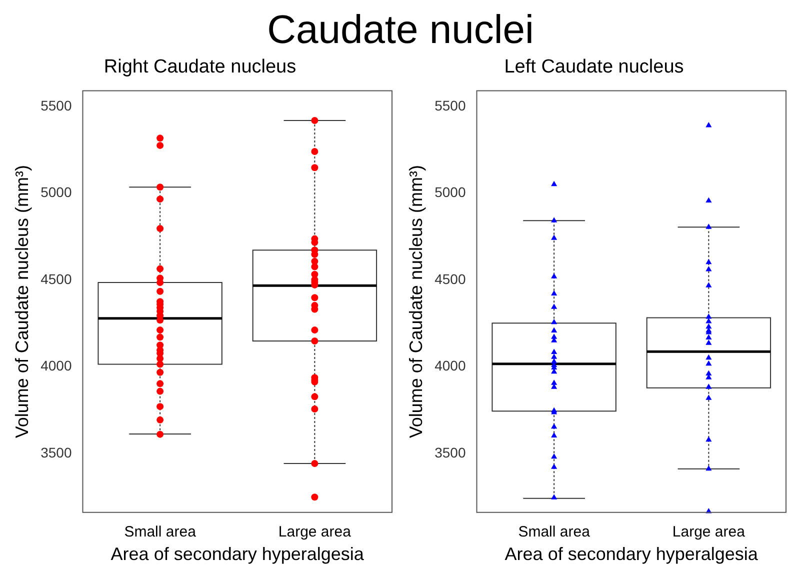 This screenshot has width=801, height=573. I want to click on chart-title: Left Caudate nucleus, so click(594, 67).